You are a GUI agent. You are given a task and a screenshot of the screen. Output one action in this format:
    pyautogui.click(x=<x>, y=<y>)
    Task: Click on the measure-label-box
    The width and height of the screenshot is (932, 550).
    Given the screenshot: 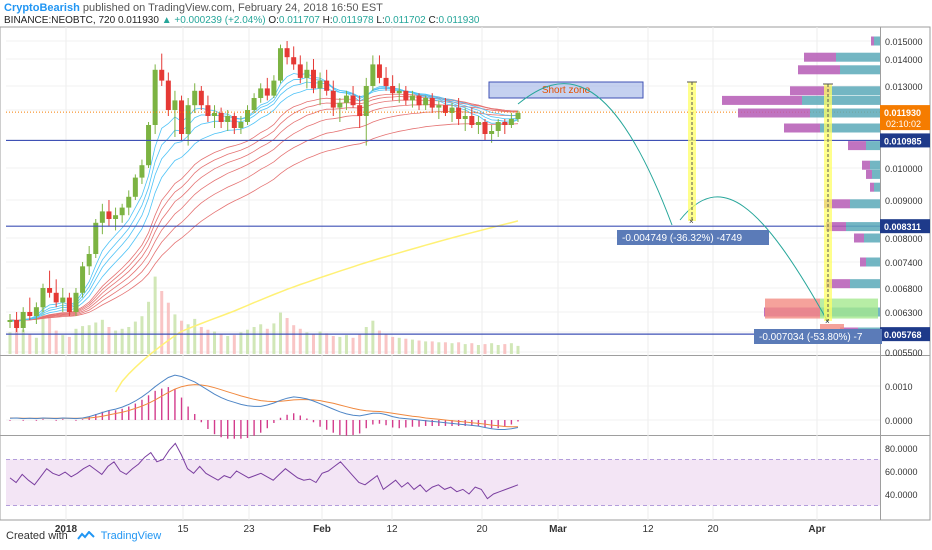 What is the action you would take?
    pyautogui.click(x=818, y=336)
    